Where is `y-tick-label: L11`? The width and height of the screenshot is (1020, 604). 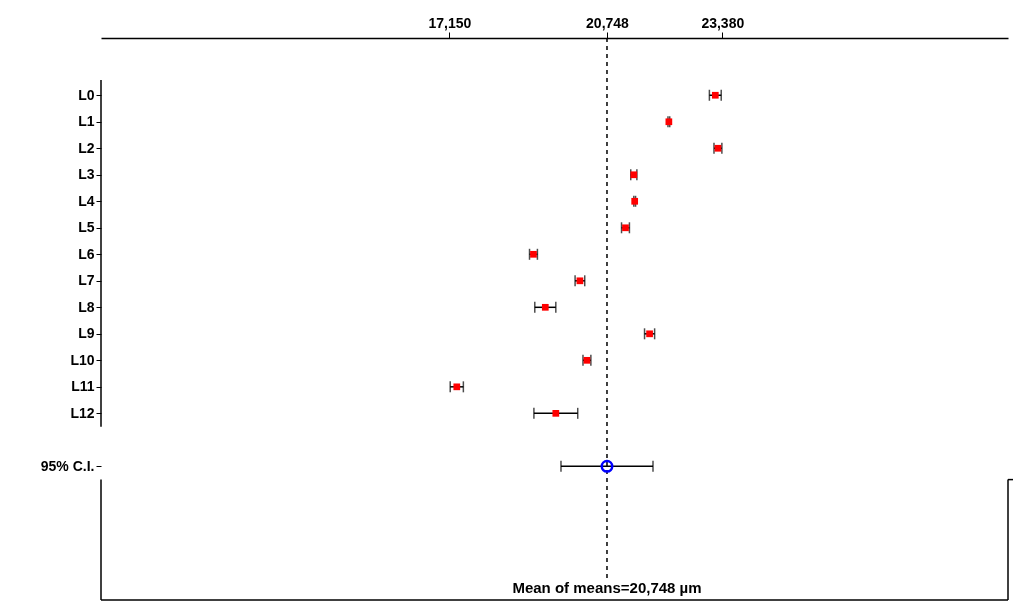 y-tick-label: L11 is located at coordinates (83, 386).